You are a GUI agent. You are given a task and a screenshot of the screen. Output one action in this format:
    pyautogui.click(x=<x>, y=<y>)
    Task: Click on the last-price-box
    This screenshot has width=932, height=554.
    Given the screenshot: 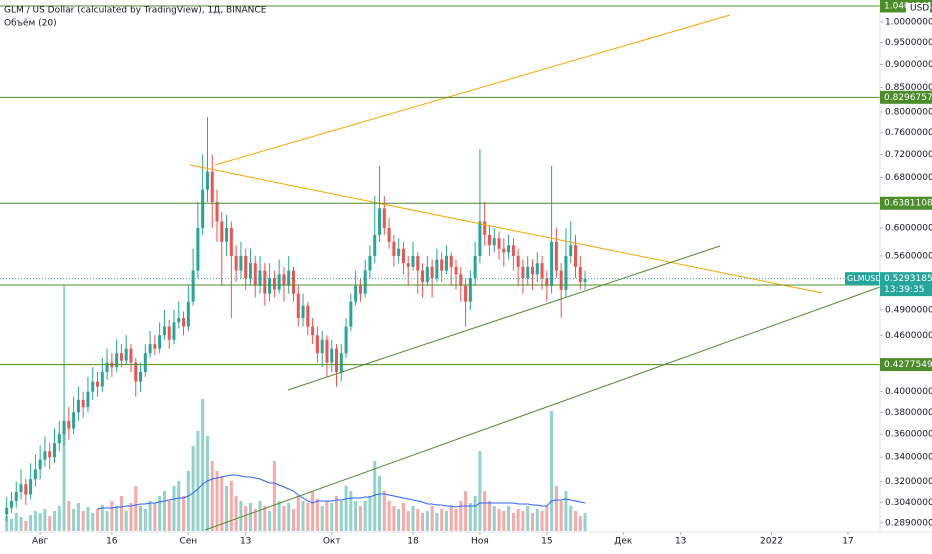 What is the action you would take?
    pyautogui.click(x=906, y=284)
    